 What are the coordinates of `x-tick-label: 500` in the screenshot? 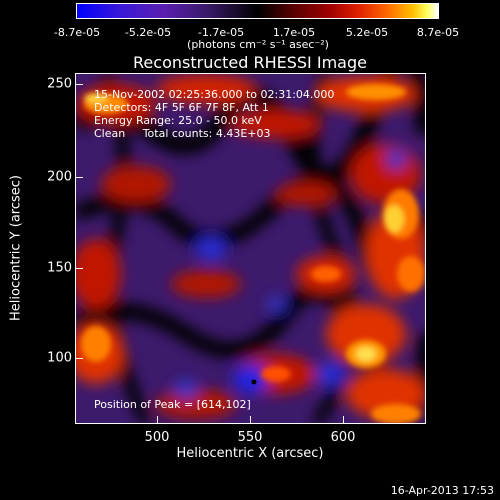 It's located at (157, 437).